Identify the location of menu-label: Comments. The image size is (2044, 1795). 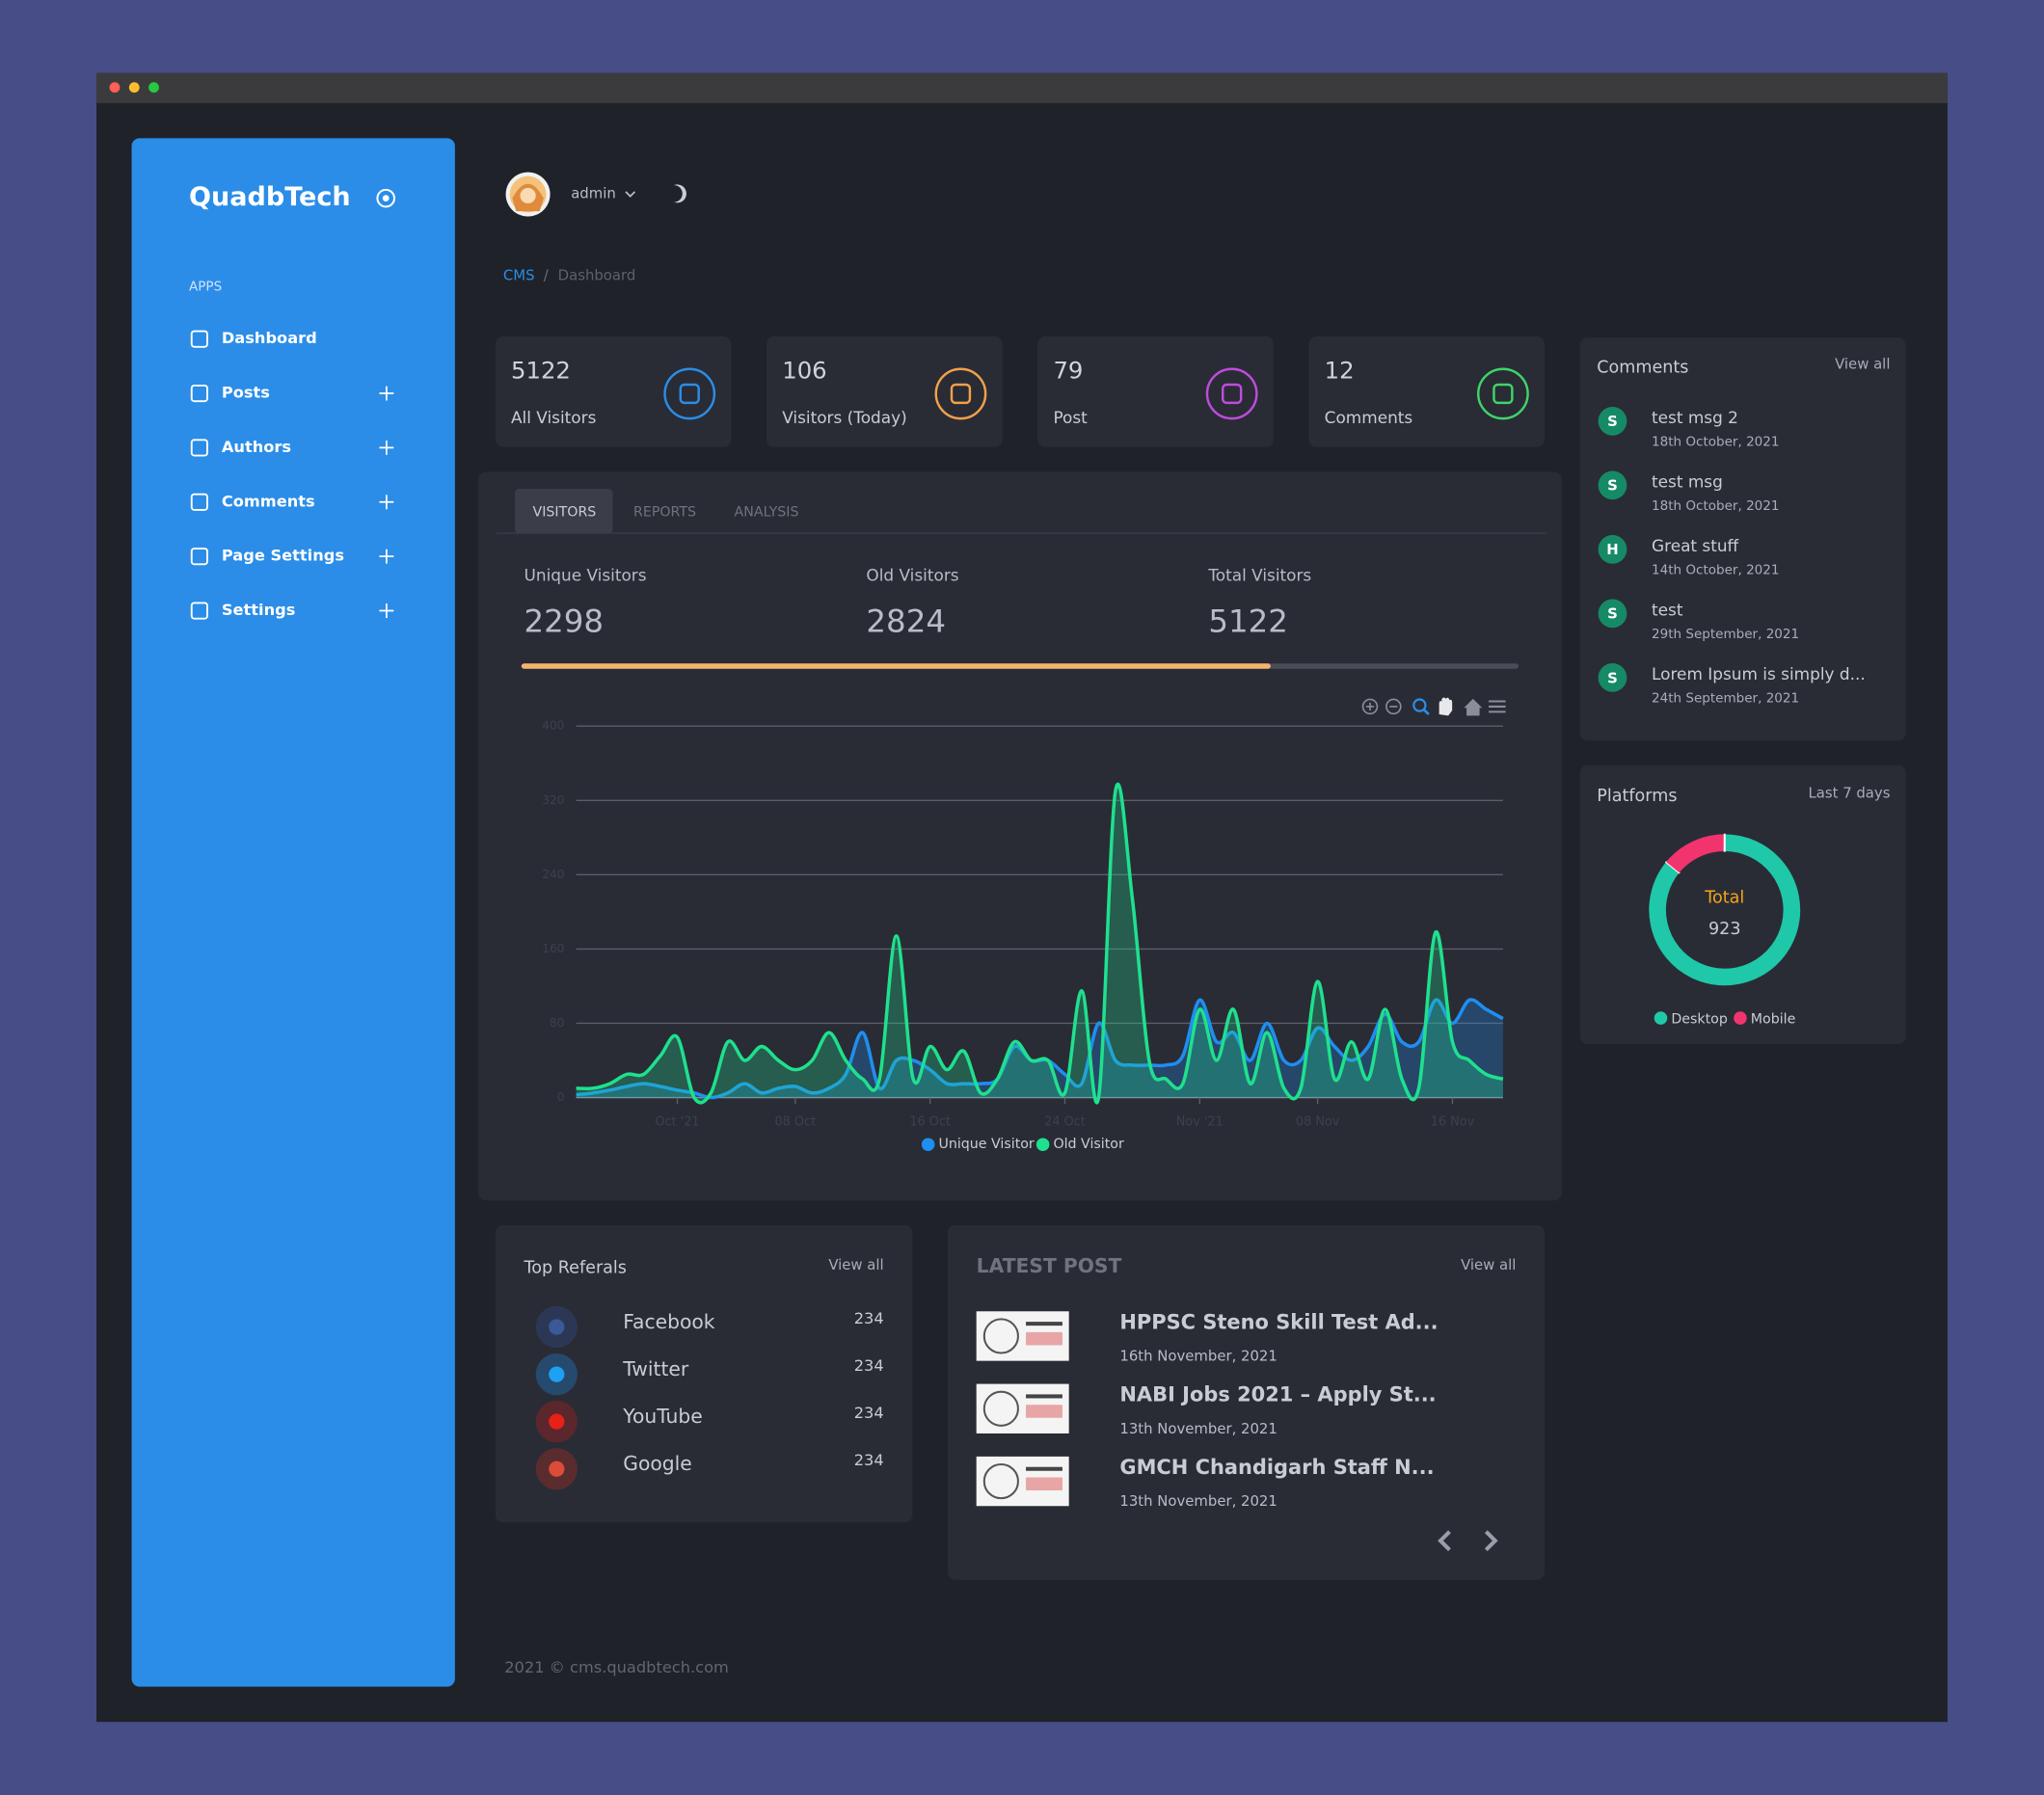
(268, 501).